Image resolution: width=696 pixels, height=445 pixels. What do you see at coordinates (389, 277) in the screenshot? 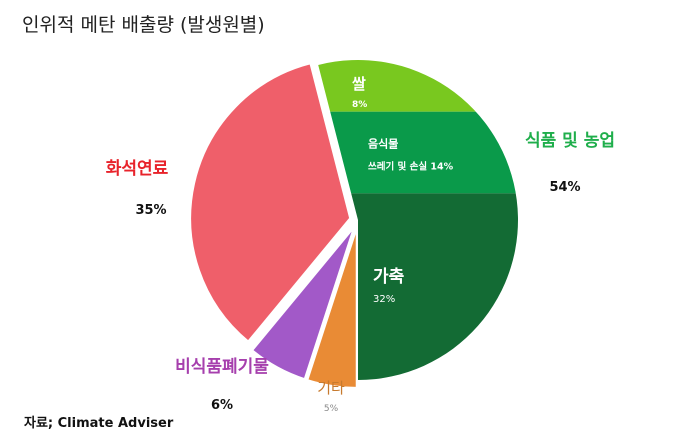
I see `livestock-label: 가축` at bounding box center [389, 277].